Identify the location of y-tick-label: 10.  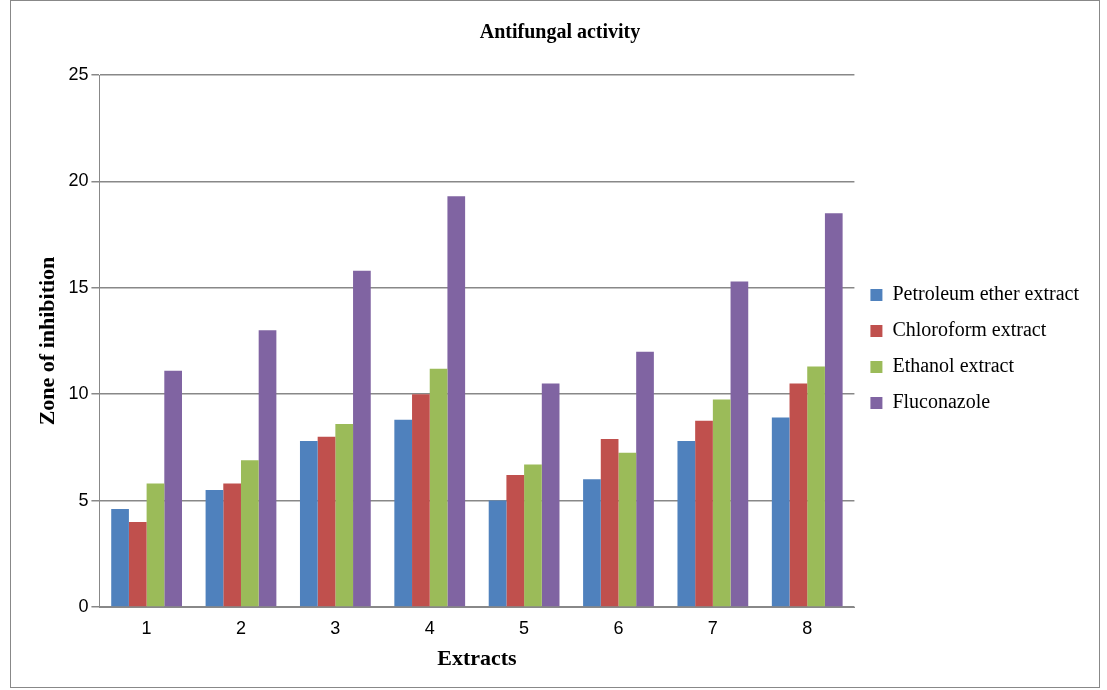
(78, 393).